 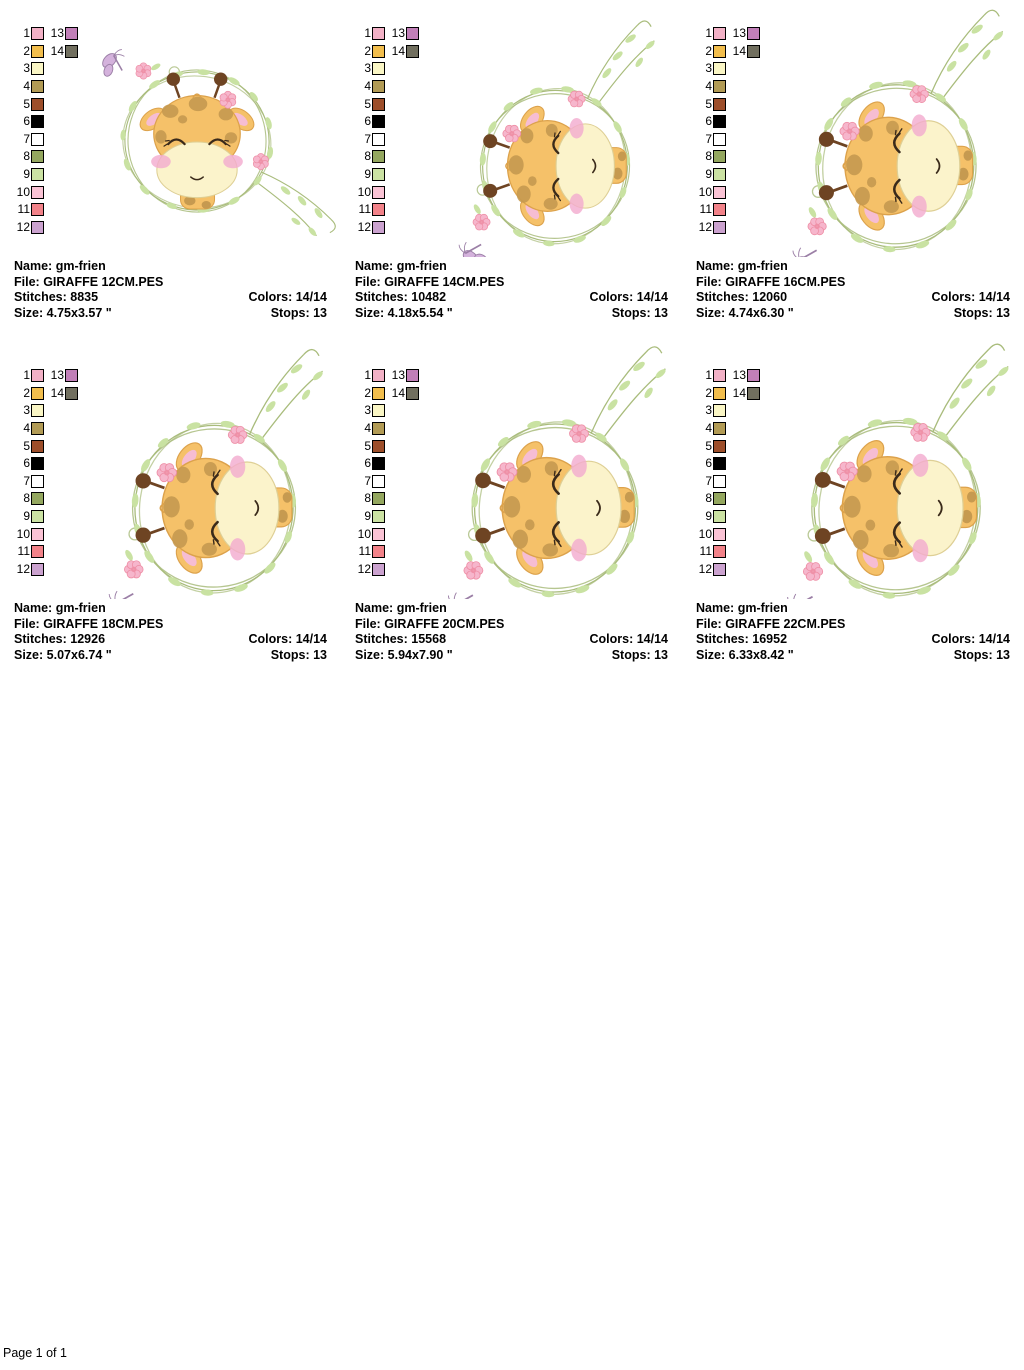 I want to click on stops-value: 13, so click(x=320, y=312).